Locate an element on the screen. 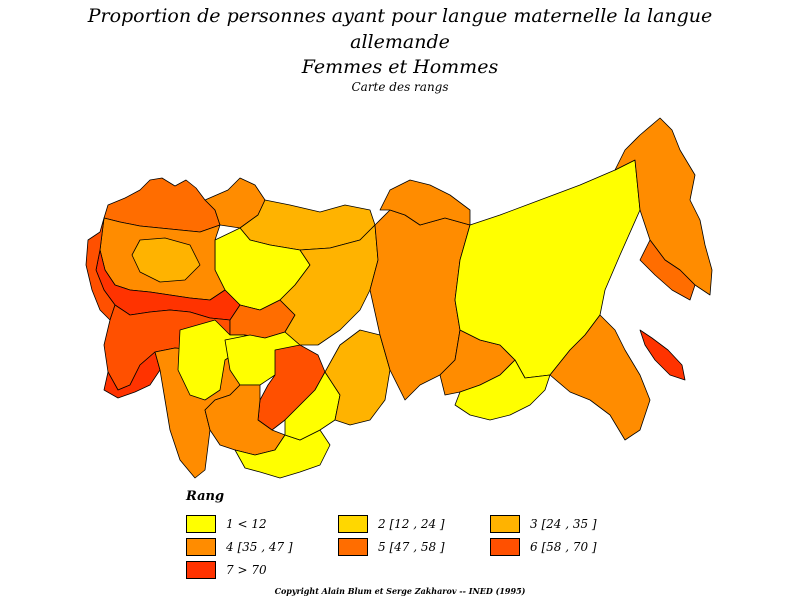  region-taymyr is located at coordinates (425, 202).